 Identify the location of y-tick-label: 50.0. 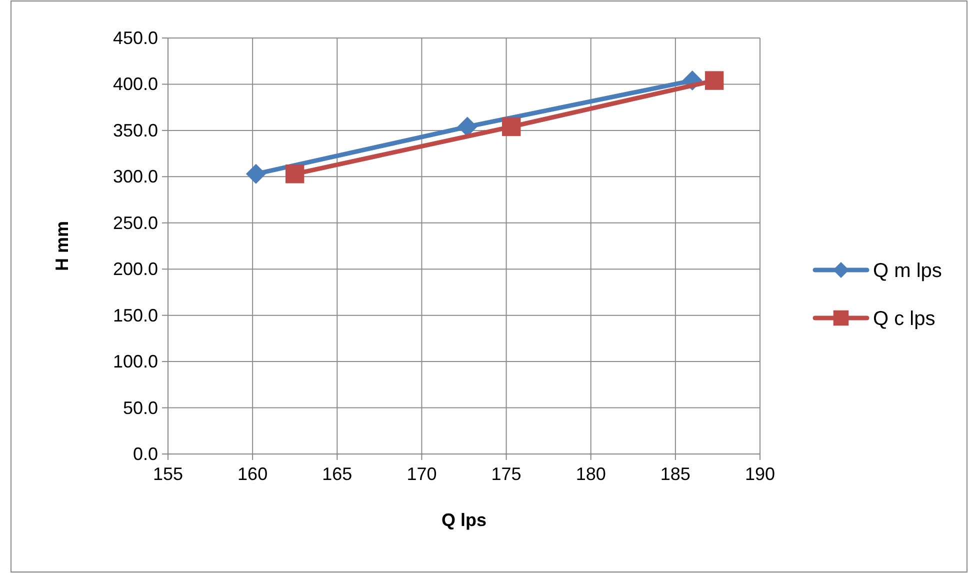
(140, 408).